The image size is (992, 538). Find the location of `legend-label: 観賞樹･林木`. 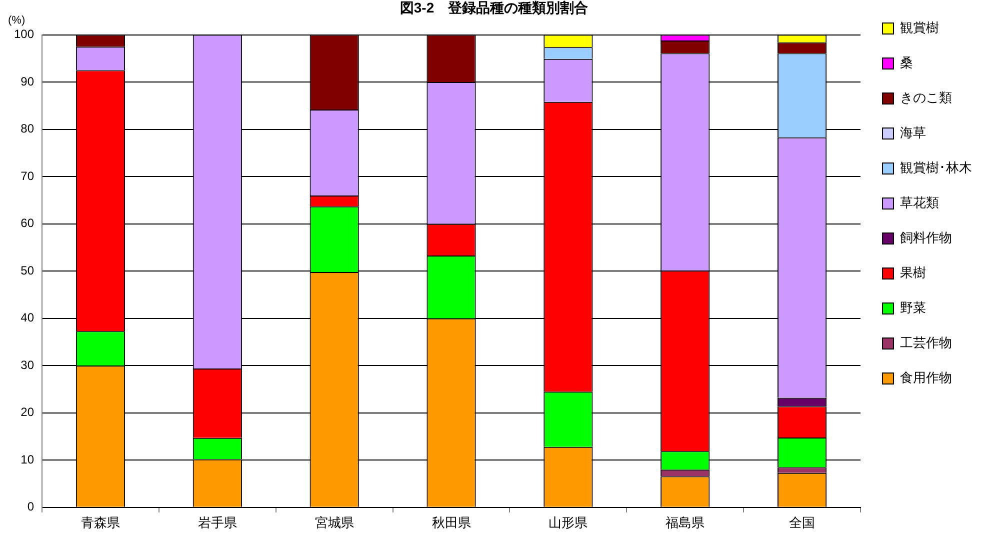

legend-label: 観賞樹･林木 is located at coordinates (936, 168).